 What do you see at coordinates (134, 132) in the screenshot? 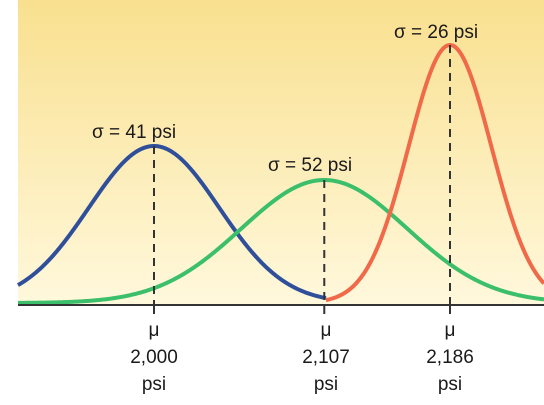
I see `sd-label-1: σ = 41 psi` at bounding box center [134, 132].